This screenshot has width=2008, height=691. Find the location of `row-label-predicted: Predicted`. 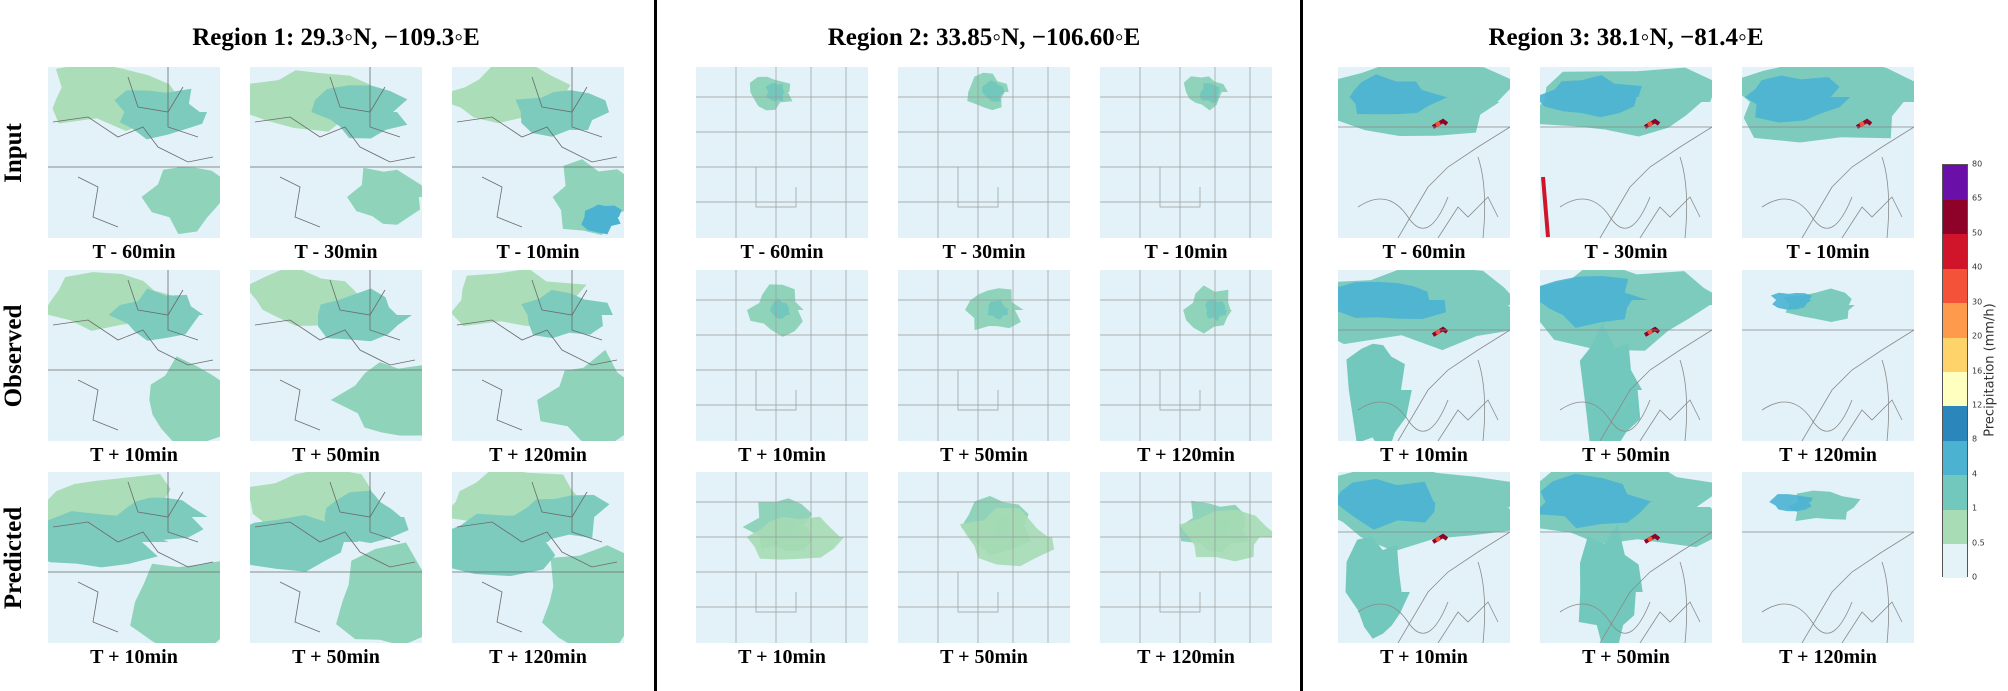

row-label-predicted: Predicted is located at coordinates (13, 557).